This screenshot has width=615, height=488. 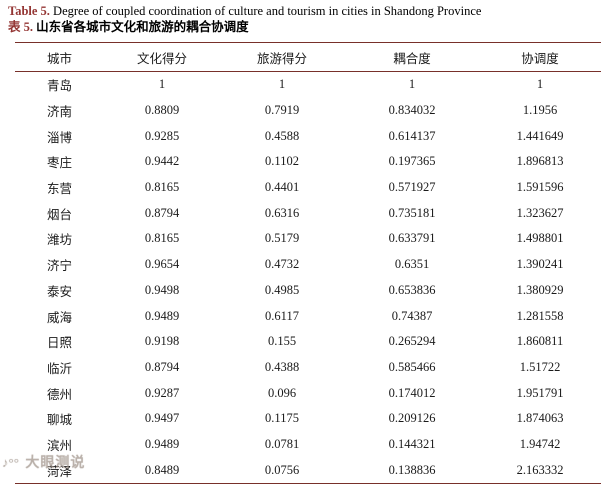 I want to click on table-header: 城市 文化得分 旅游得分 耦合度 协调度, so click(x=307, y=57).